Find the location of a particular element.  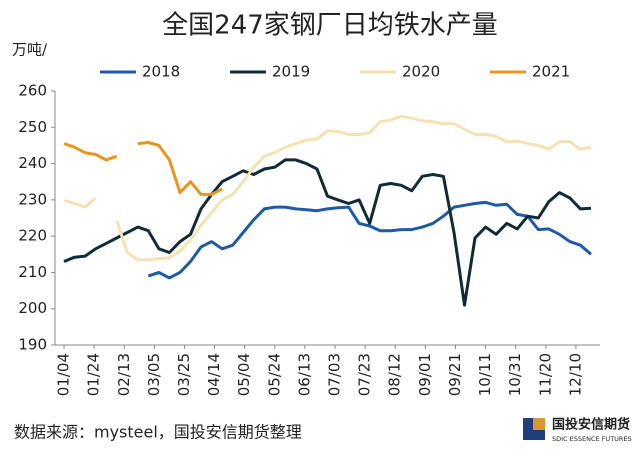

x-tick-label: 02/13 is located at coordinates (124, 374).